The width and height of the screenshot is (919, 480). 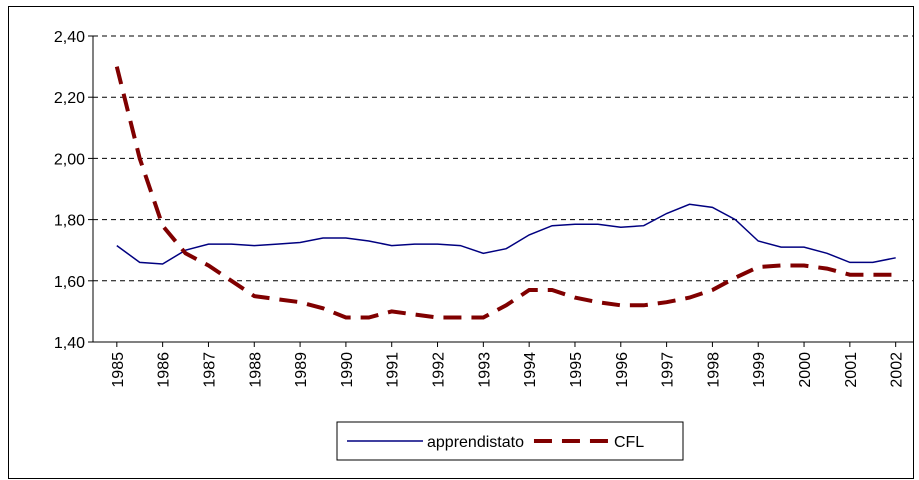 I want to click on y-tick-label: 1,40, so click(x=69, y=343).